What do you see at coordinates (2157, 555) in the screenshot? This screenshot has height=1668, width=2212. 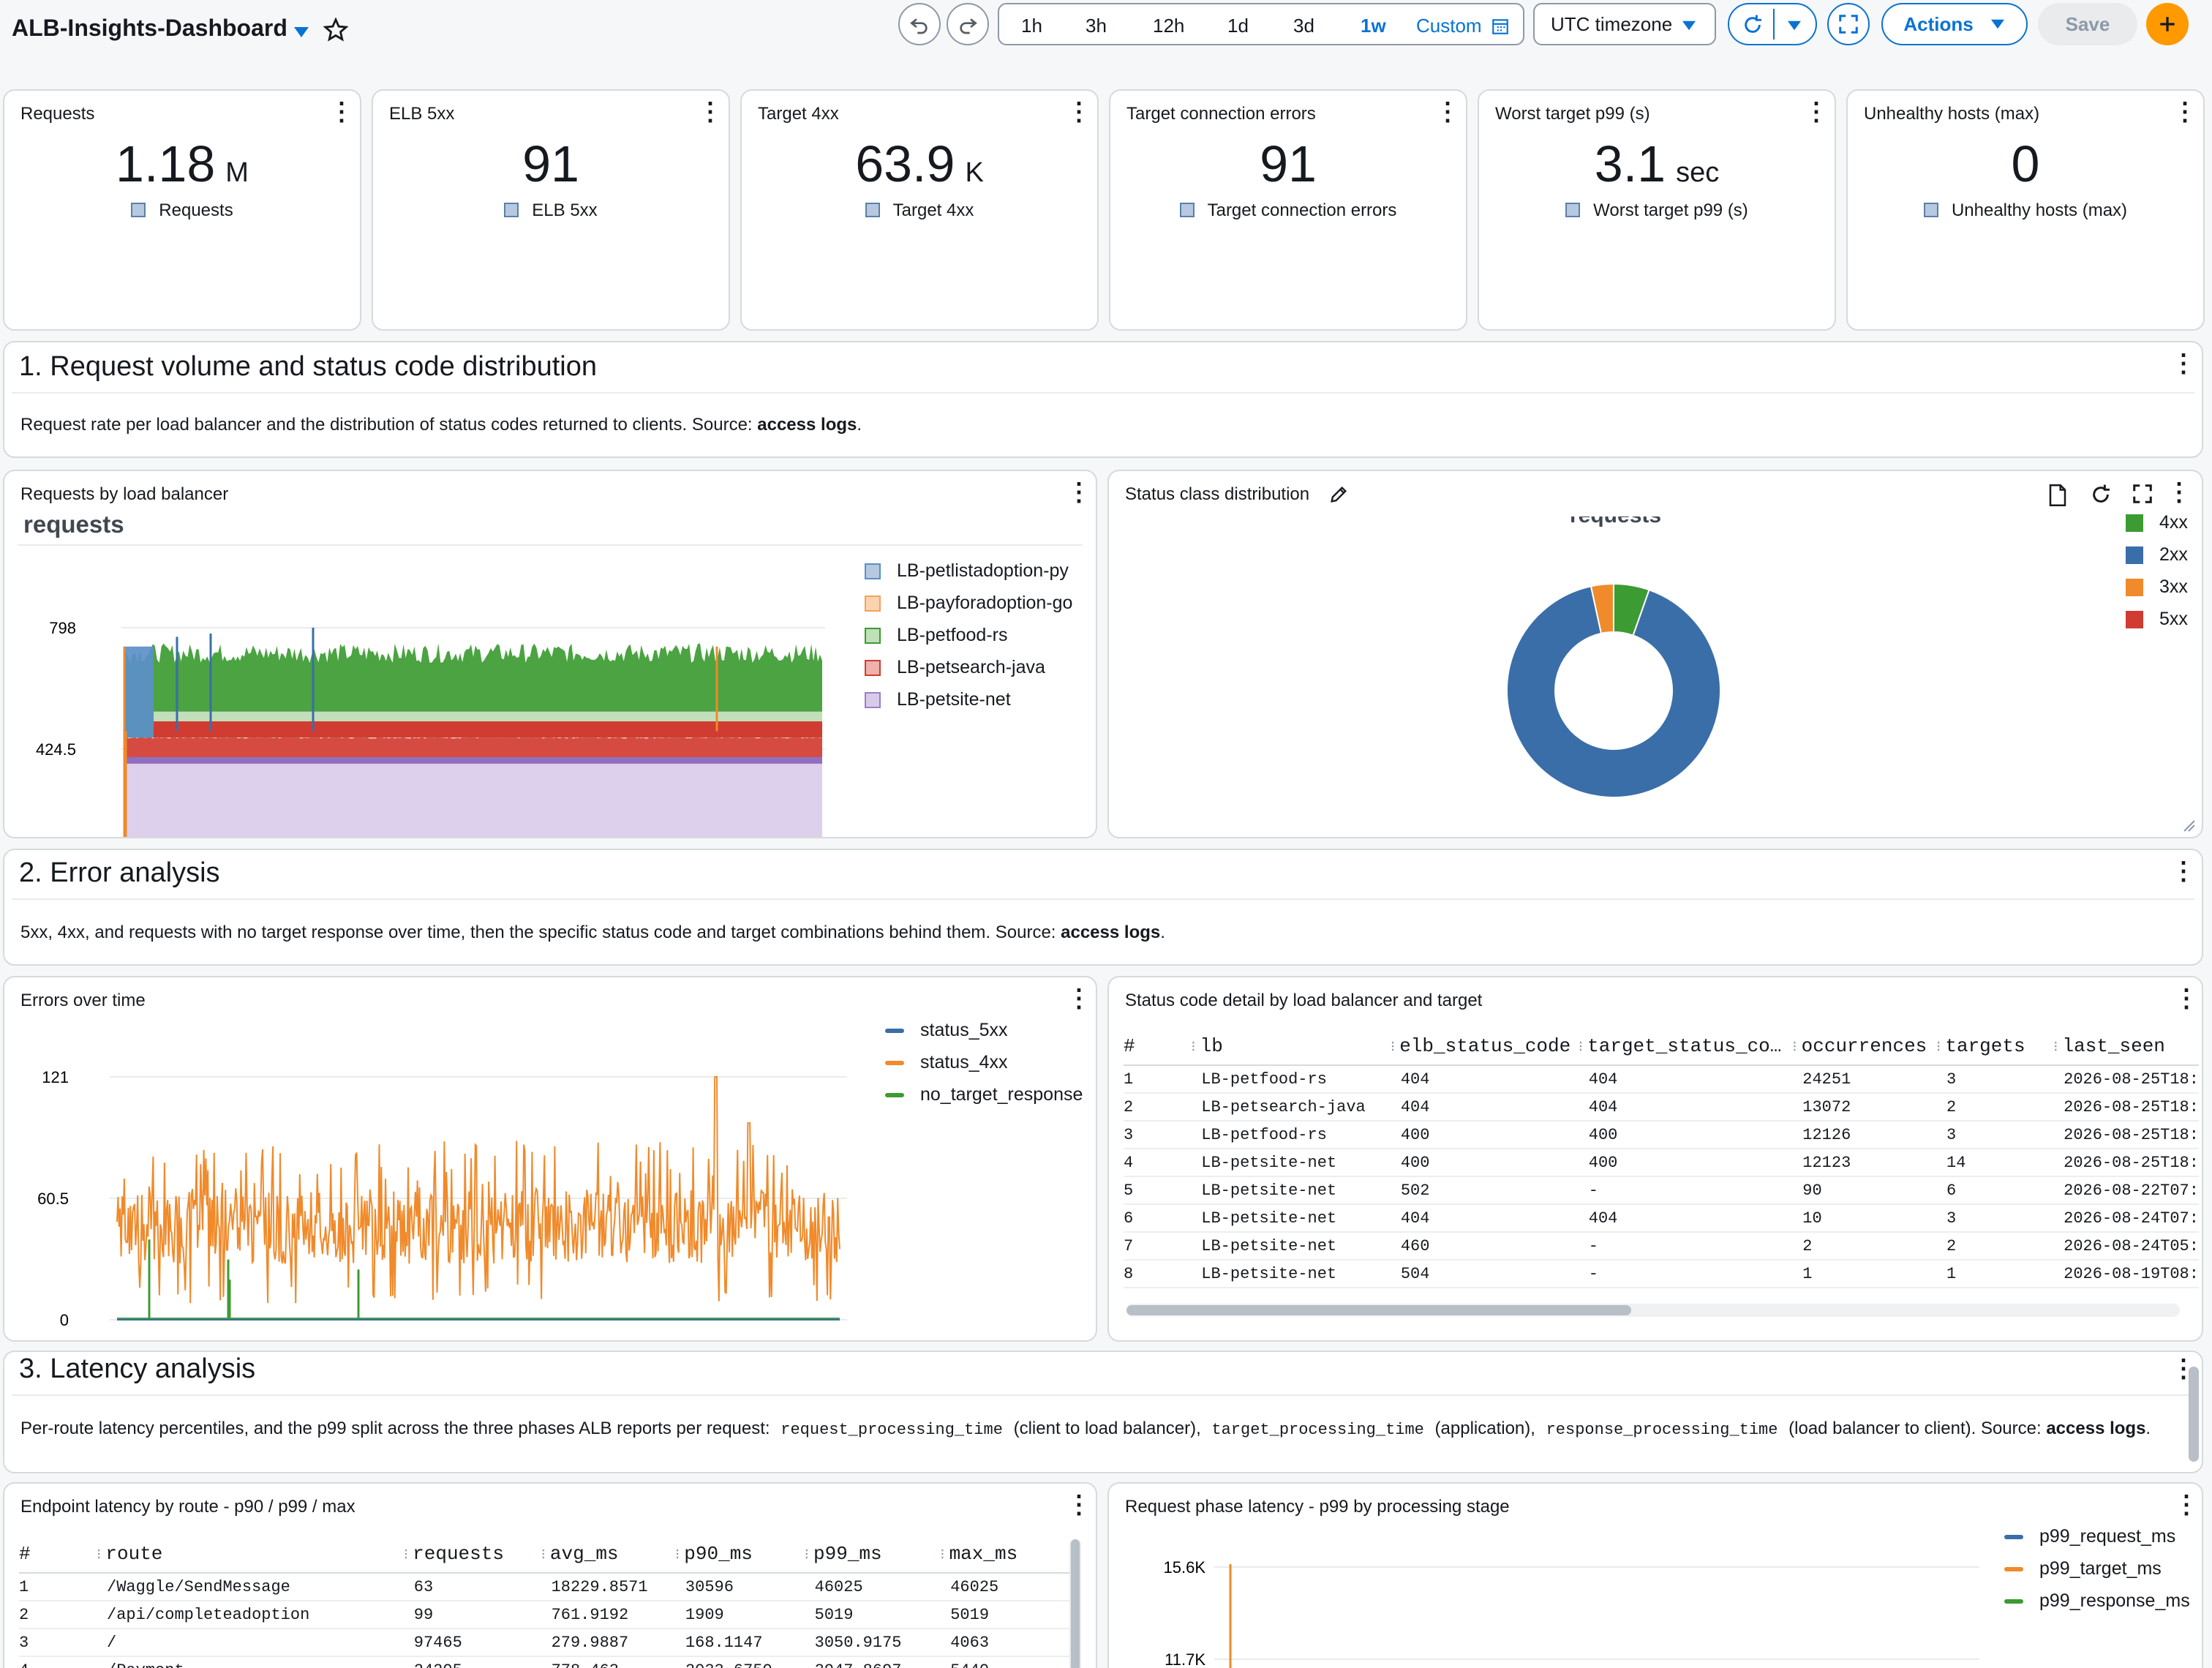 I see `legend-item: 2xx` at bounding box center [2157, 555].